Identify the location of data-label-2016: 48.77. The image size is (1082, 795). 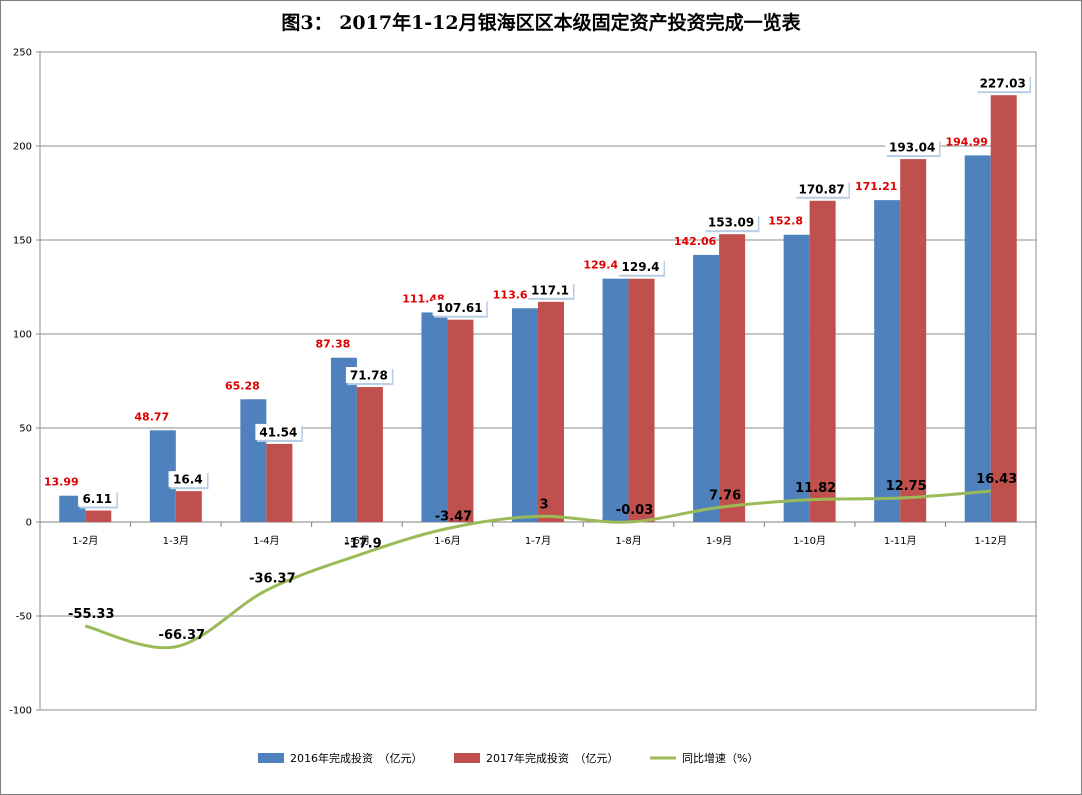
(151, 416).